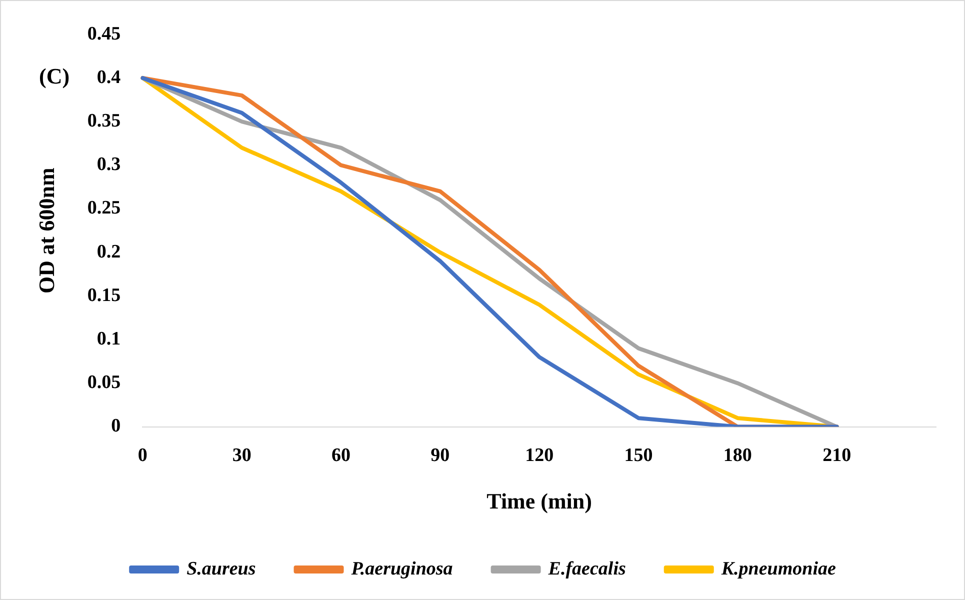 The width and height of the screenshot is (965, 600). I want to click on legend-label: S.aureus, so click(221, 569).